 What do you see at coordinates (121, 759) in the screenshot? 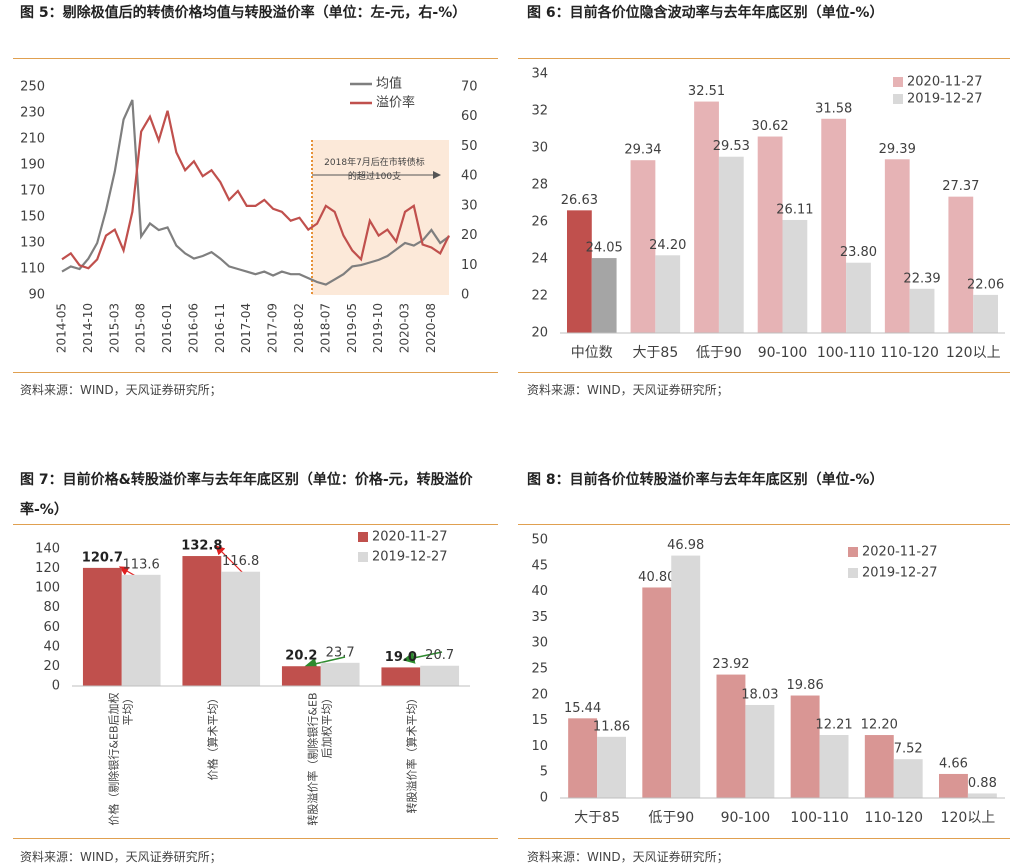
I see `x-tick-label: 价格（剔除银行&EB后加权平均）` at bounding box center [121, 759].